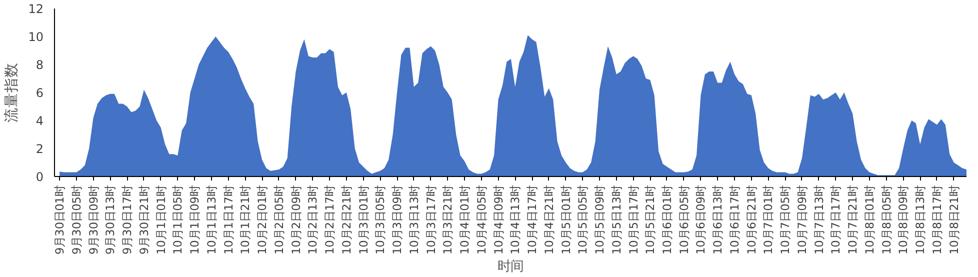 The image size is (978, 277). I want to click on x-tick-label: 9月30日01时, so click(59, 220).